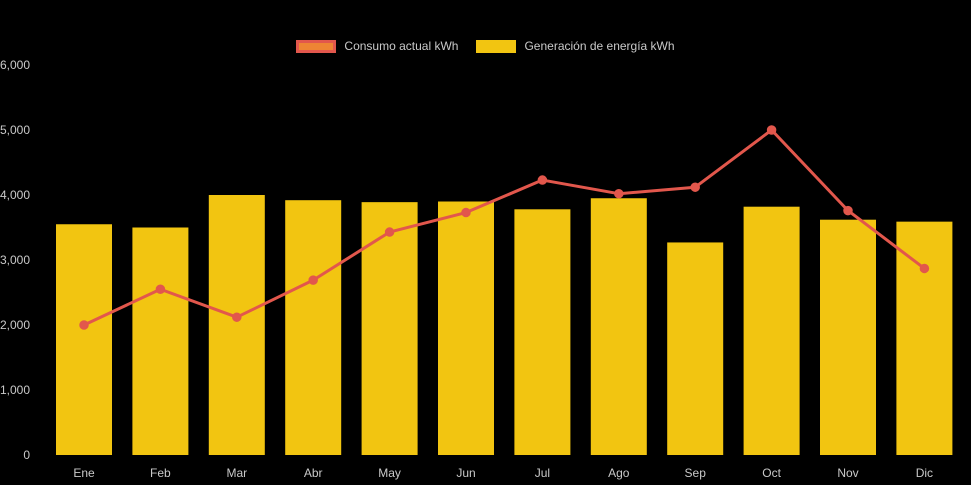 This screenshot has width=971, height=485. I want to click on y-tick-label-4000: 4,000, so click(15, 195).